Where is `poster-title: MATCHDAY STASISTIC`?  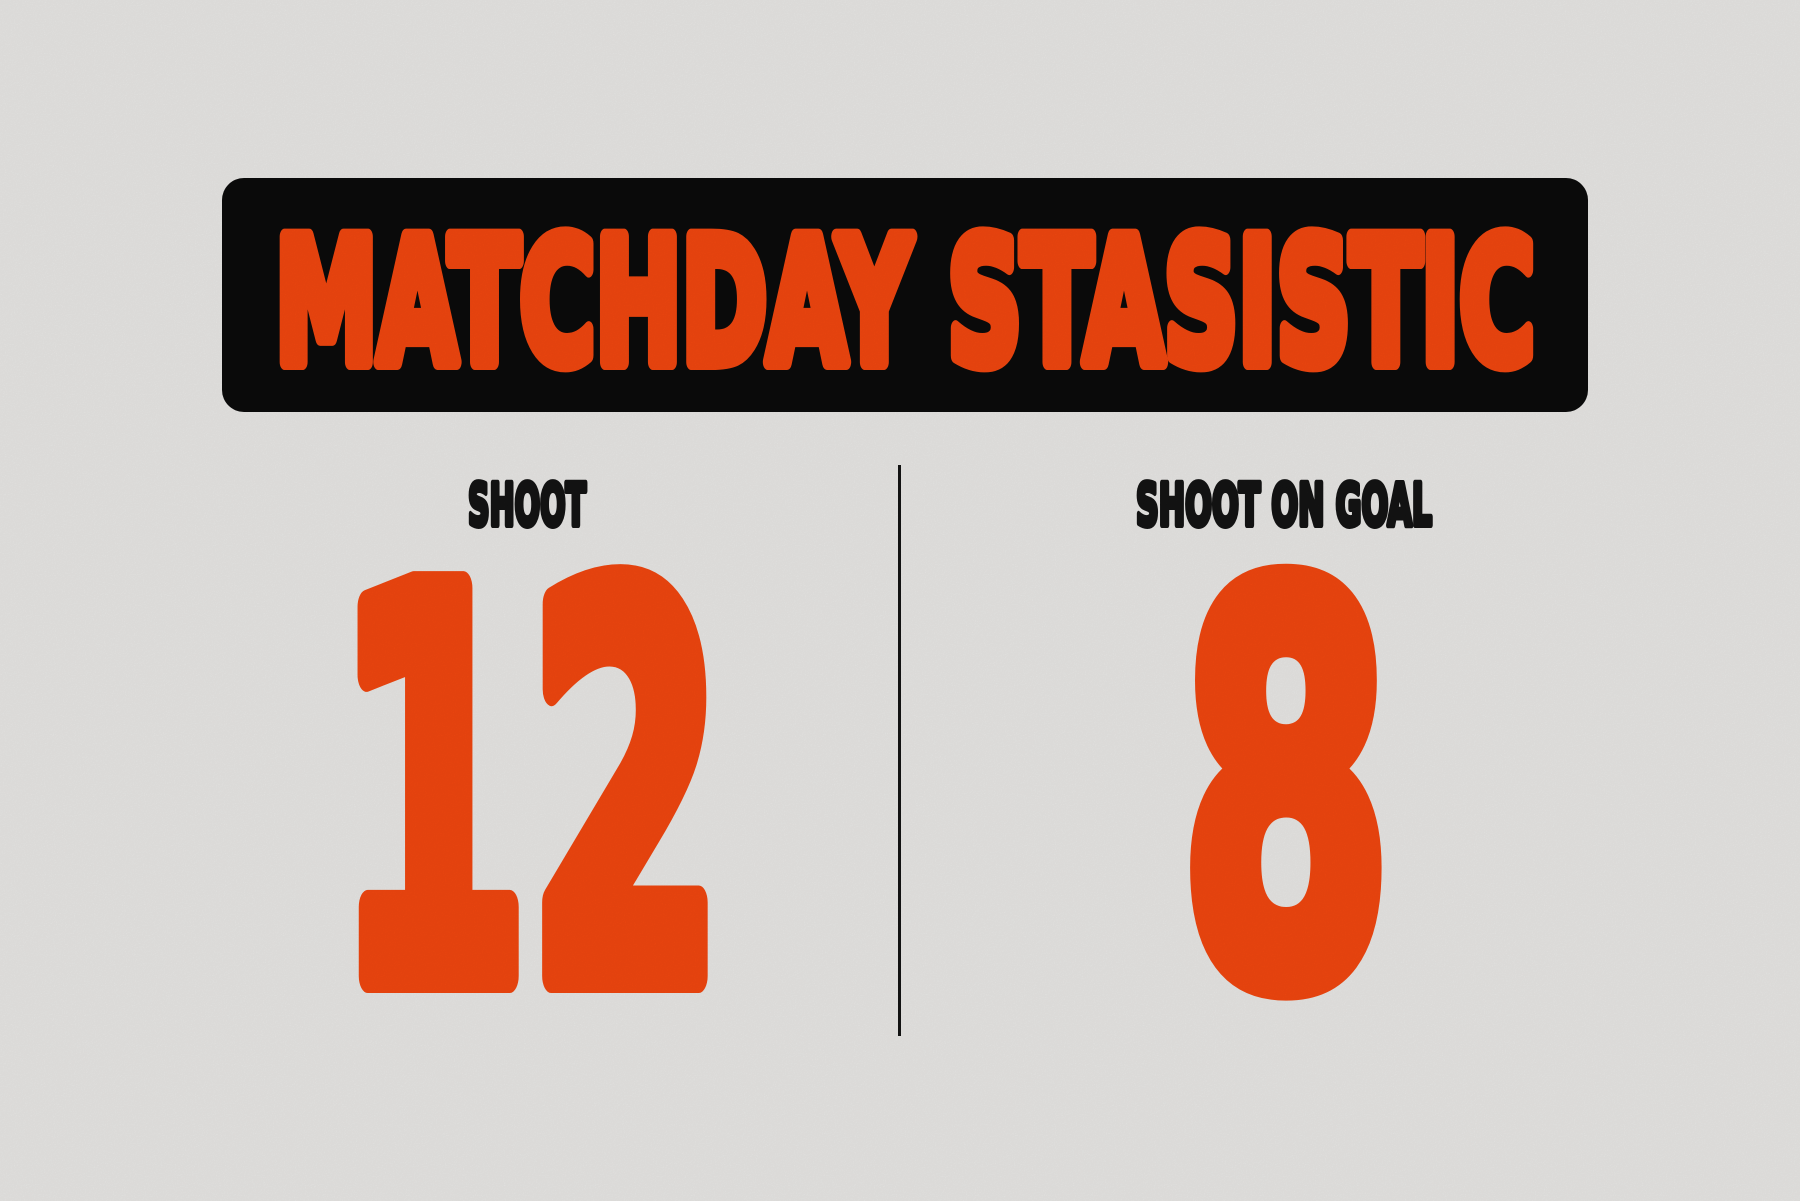 poster-title: MATCHDAY STASISTIC is located at coordinates (905, 302).